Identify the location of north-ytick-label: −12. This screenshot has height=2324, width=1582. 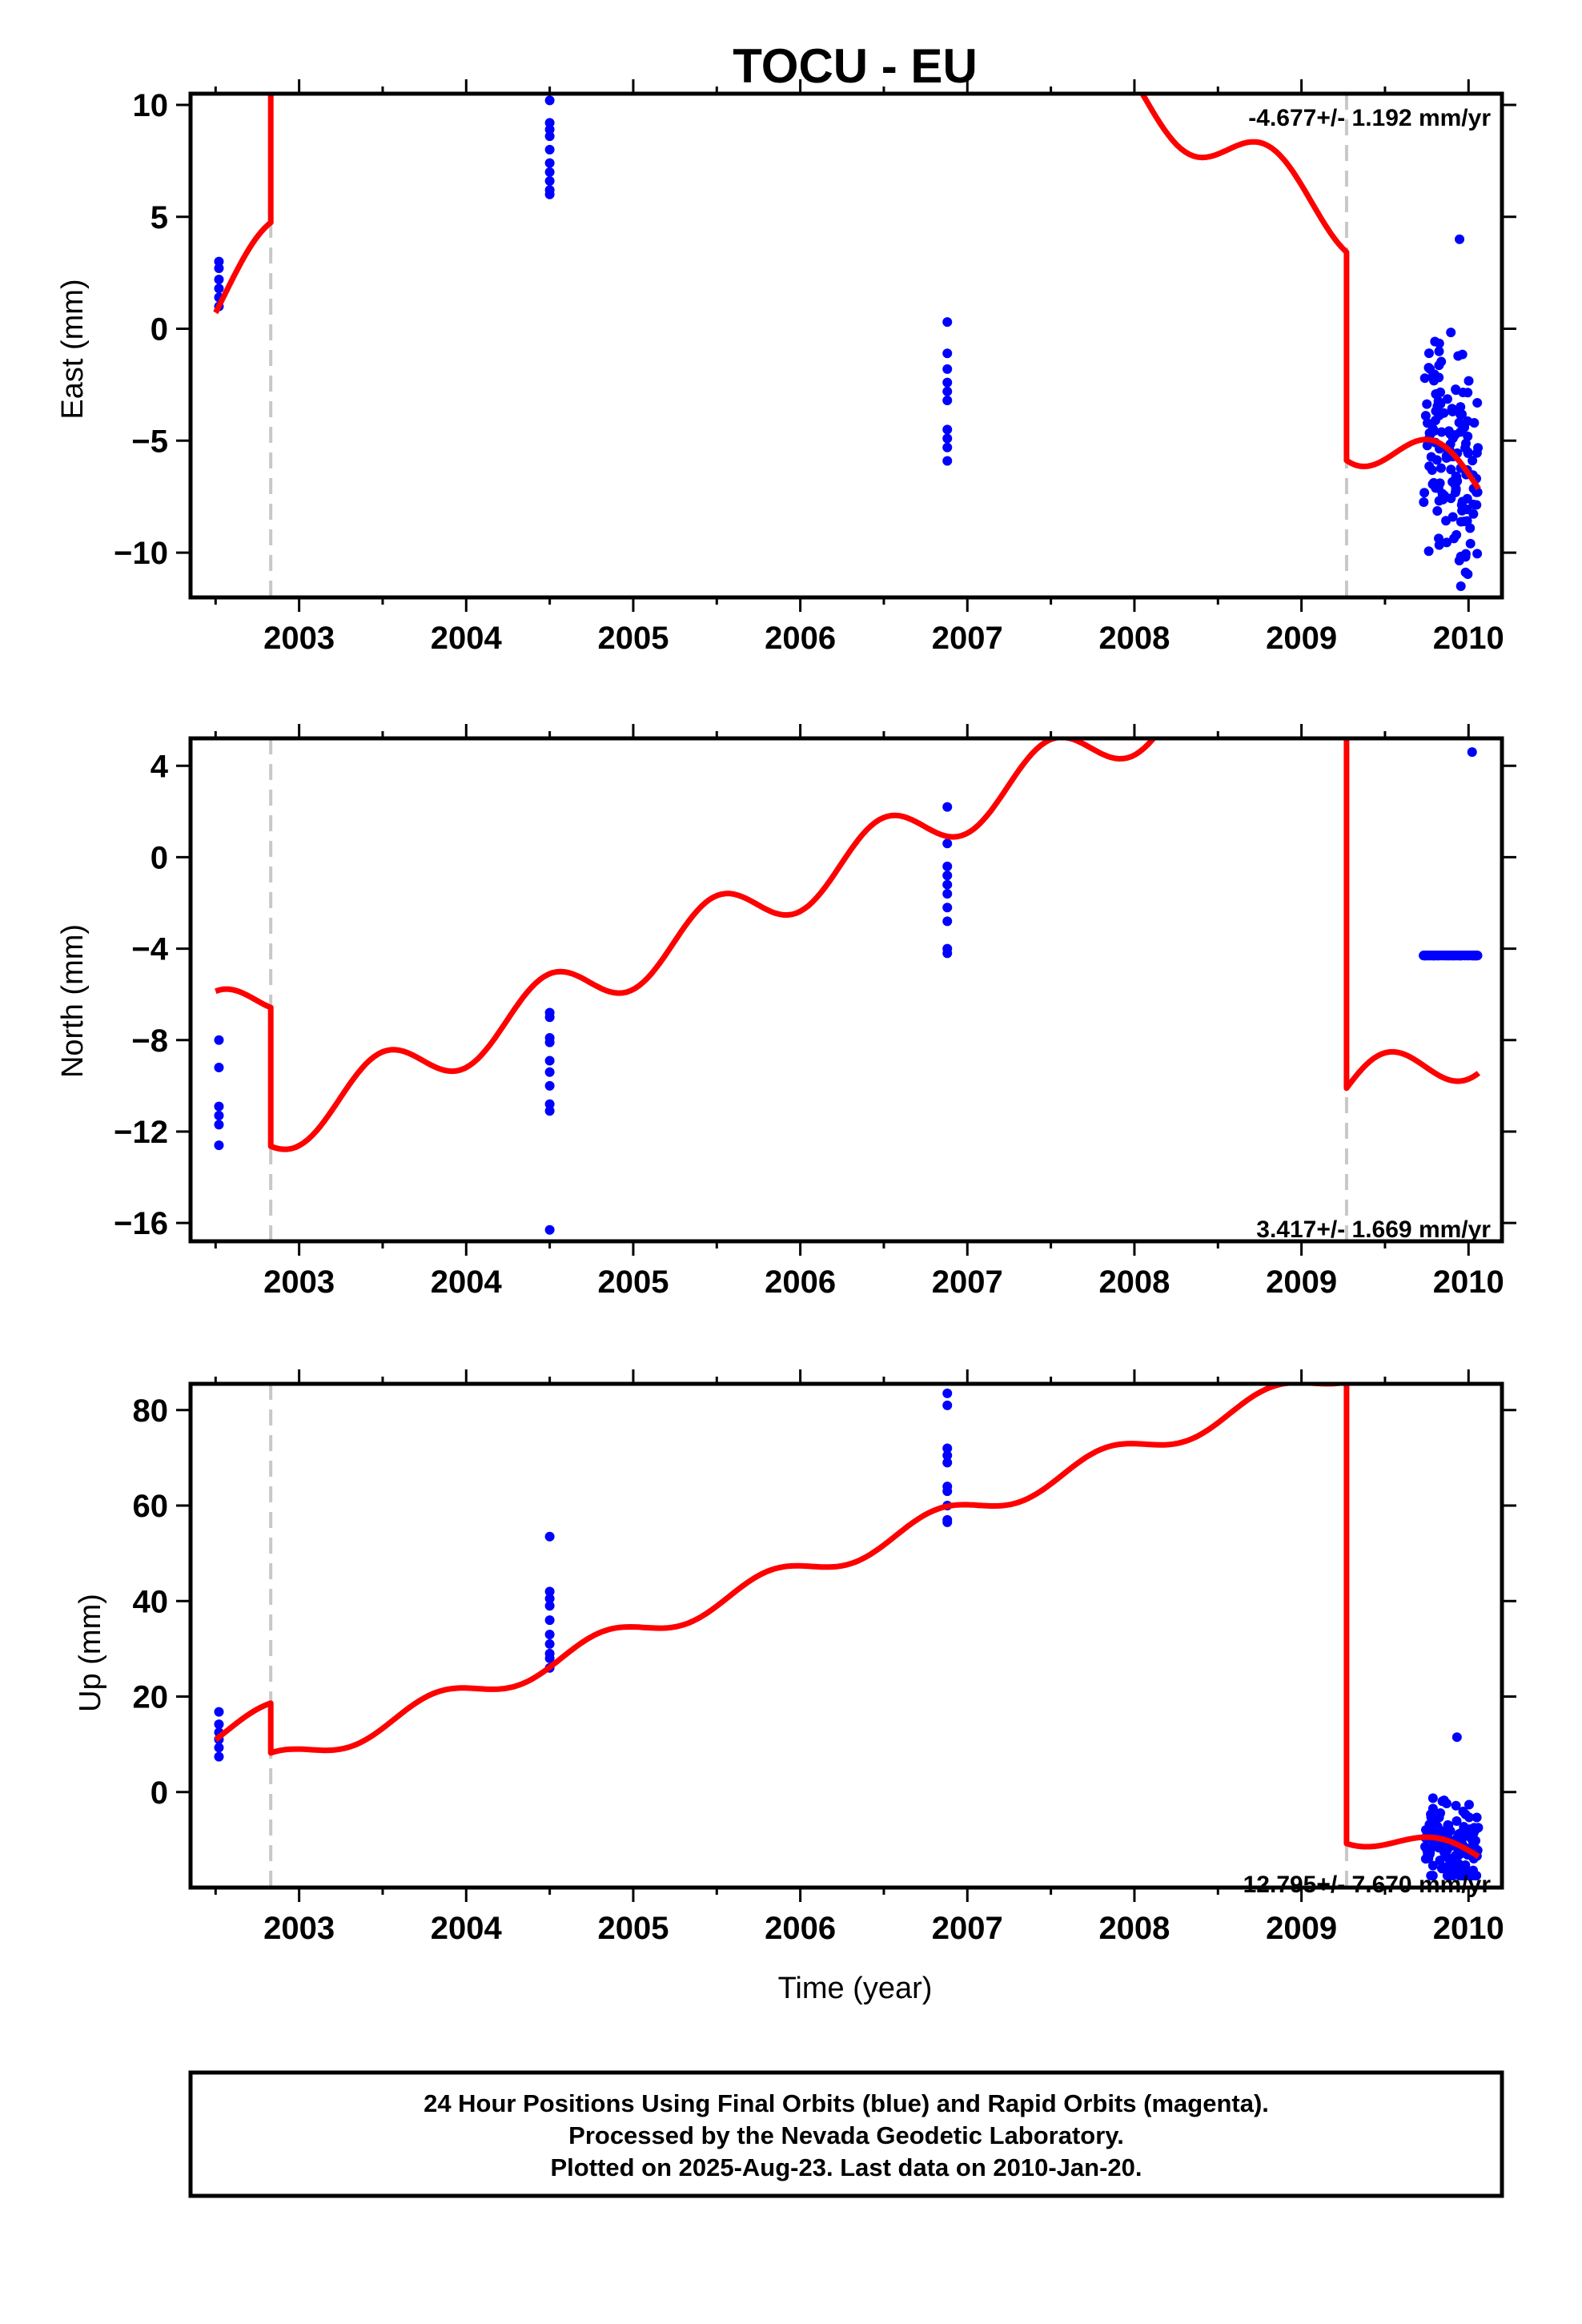
(141, 1132).